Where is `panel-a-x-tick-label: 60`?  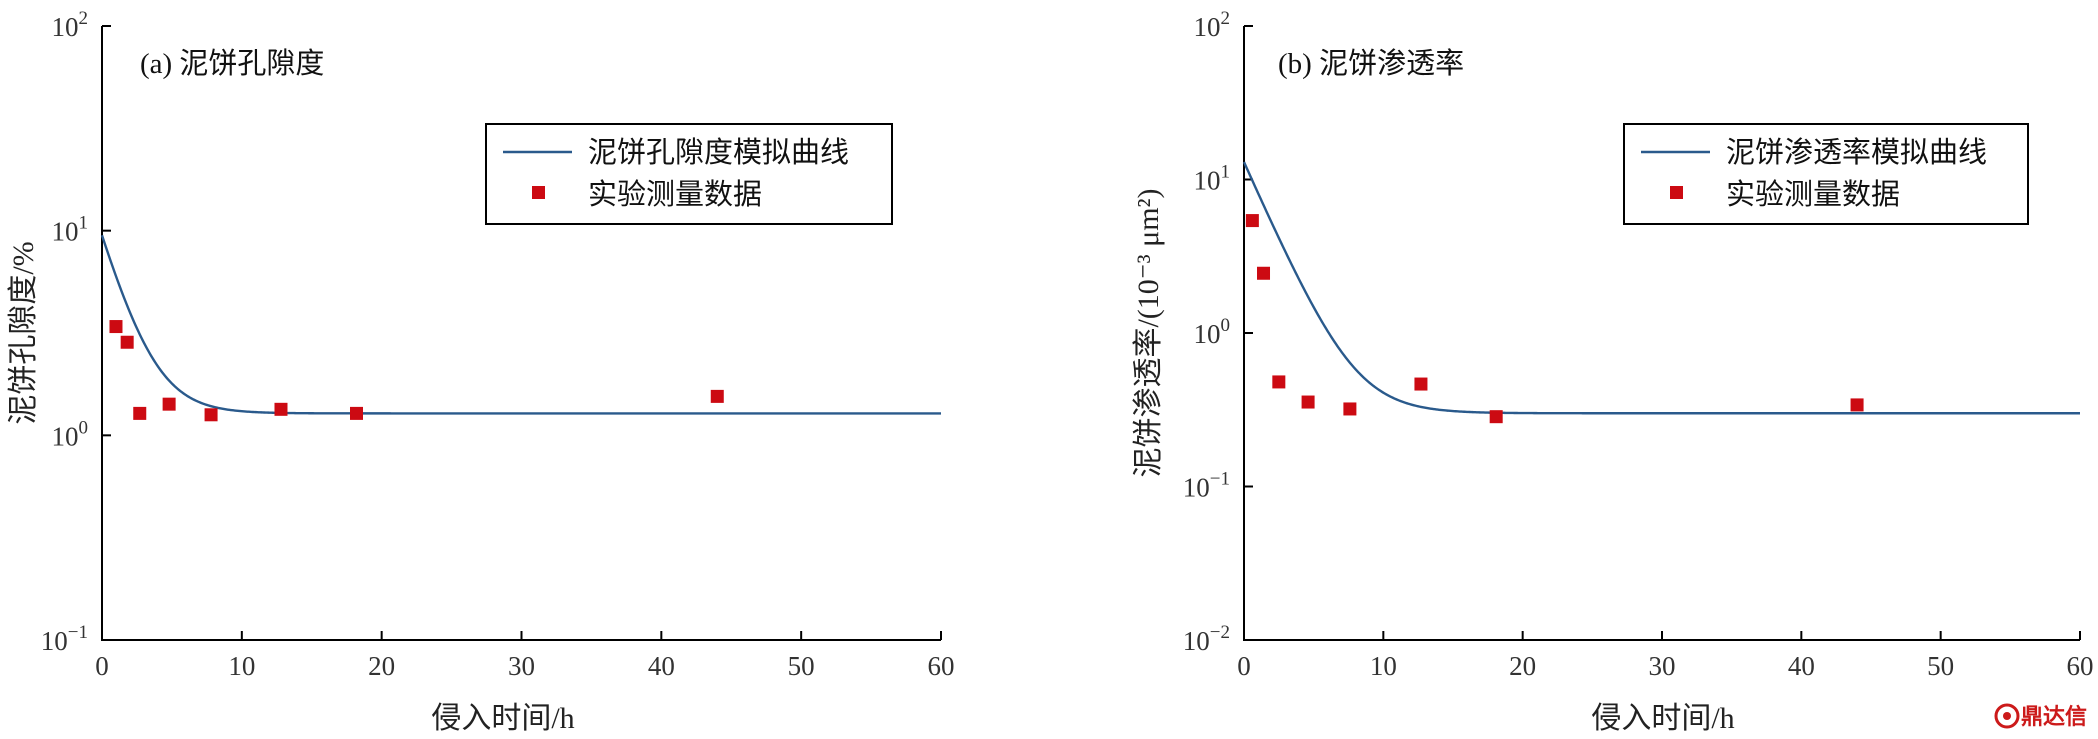
panel-a-x-tick-label: 60 is located at coordinates (941, 666).